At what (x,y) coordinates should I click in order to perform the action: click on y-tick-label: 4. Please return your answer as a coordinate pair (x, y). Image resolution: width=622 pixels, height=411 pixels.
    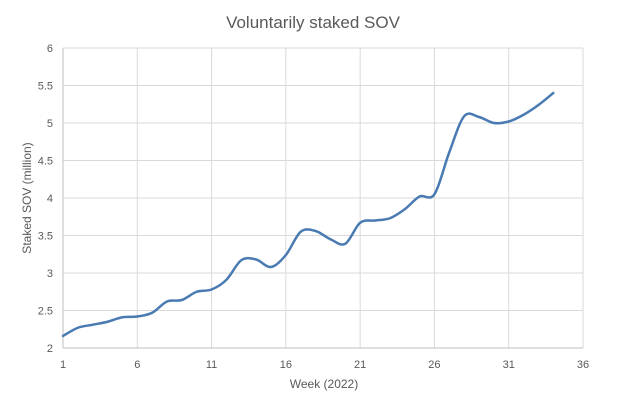
    Looking at the image, I should click on (50, 199).